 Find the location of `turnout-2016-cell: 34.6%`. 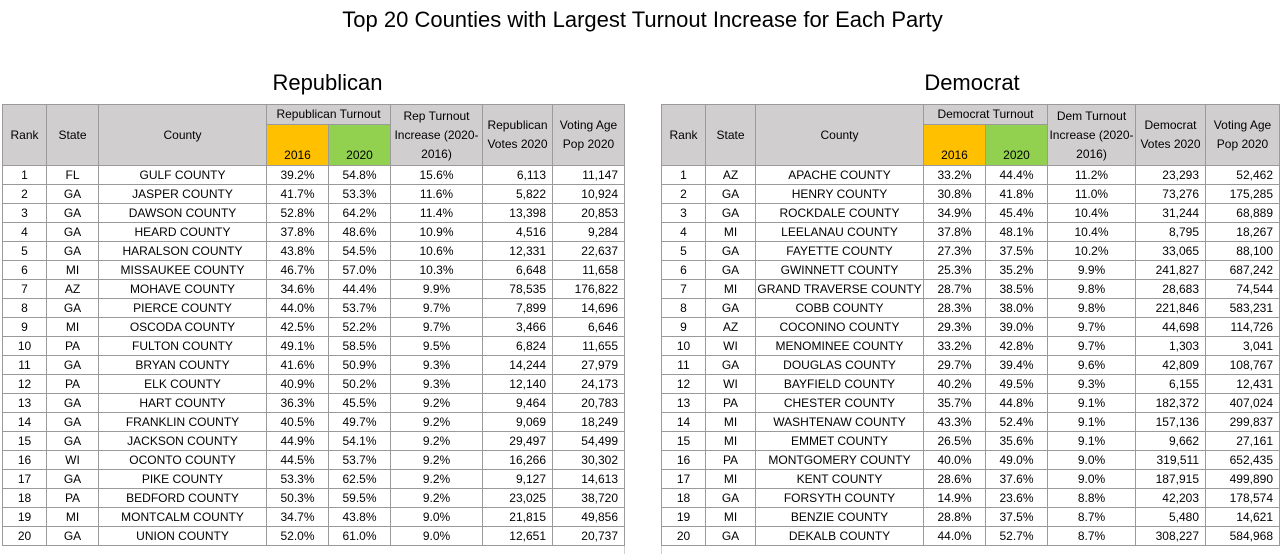

turnout-2016-cell: 34.6% is located at coordinates (297, 289).